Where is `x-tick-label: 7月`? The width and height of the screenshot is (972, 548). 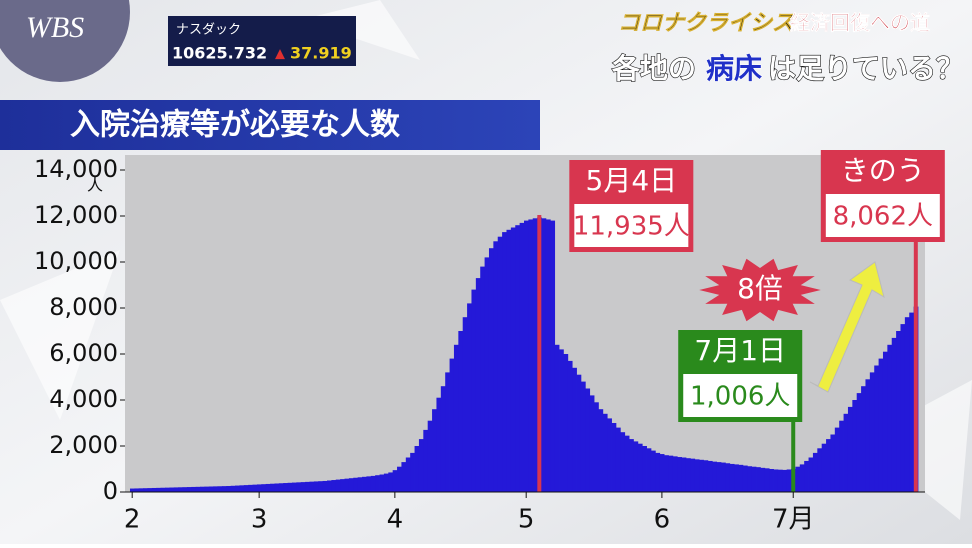 x-tick-label: 7月 is located at coordinates (793, 520).